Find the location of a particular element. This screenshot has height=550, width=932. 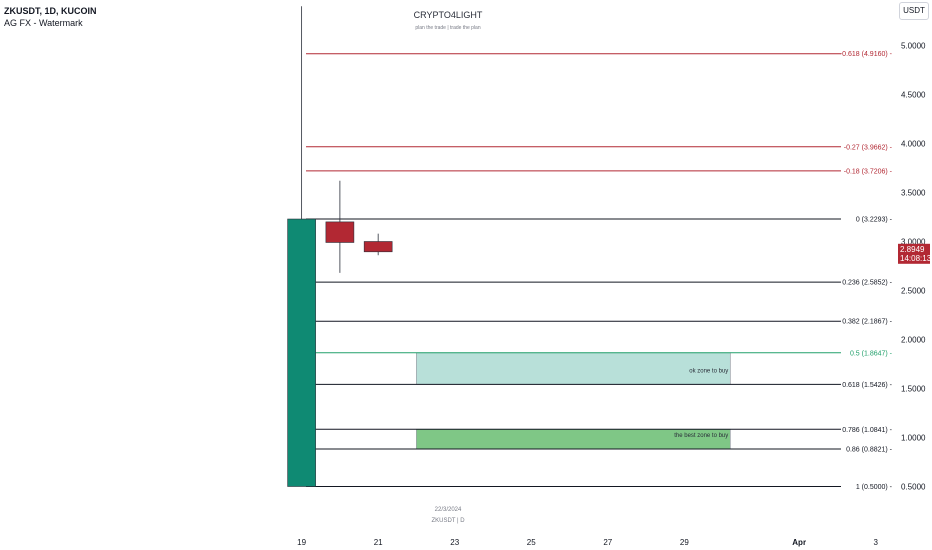

currency-button: USDT is located at coordinates (914, 11).